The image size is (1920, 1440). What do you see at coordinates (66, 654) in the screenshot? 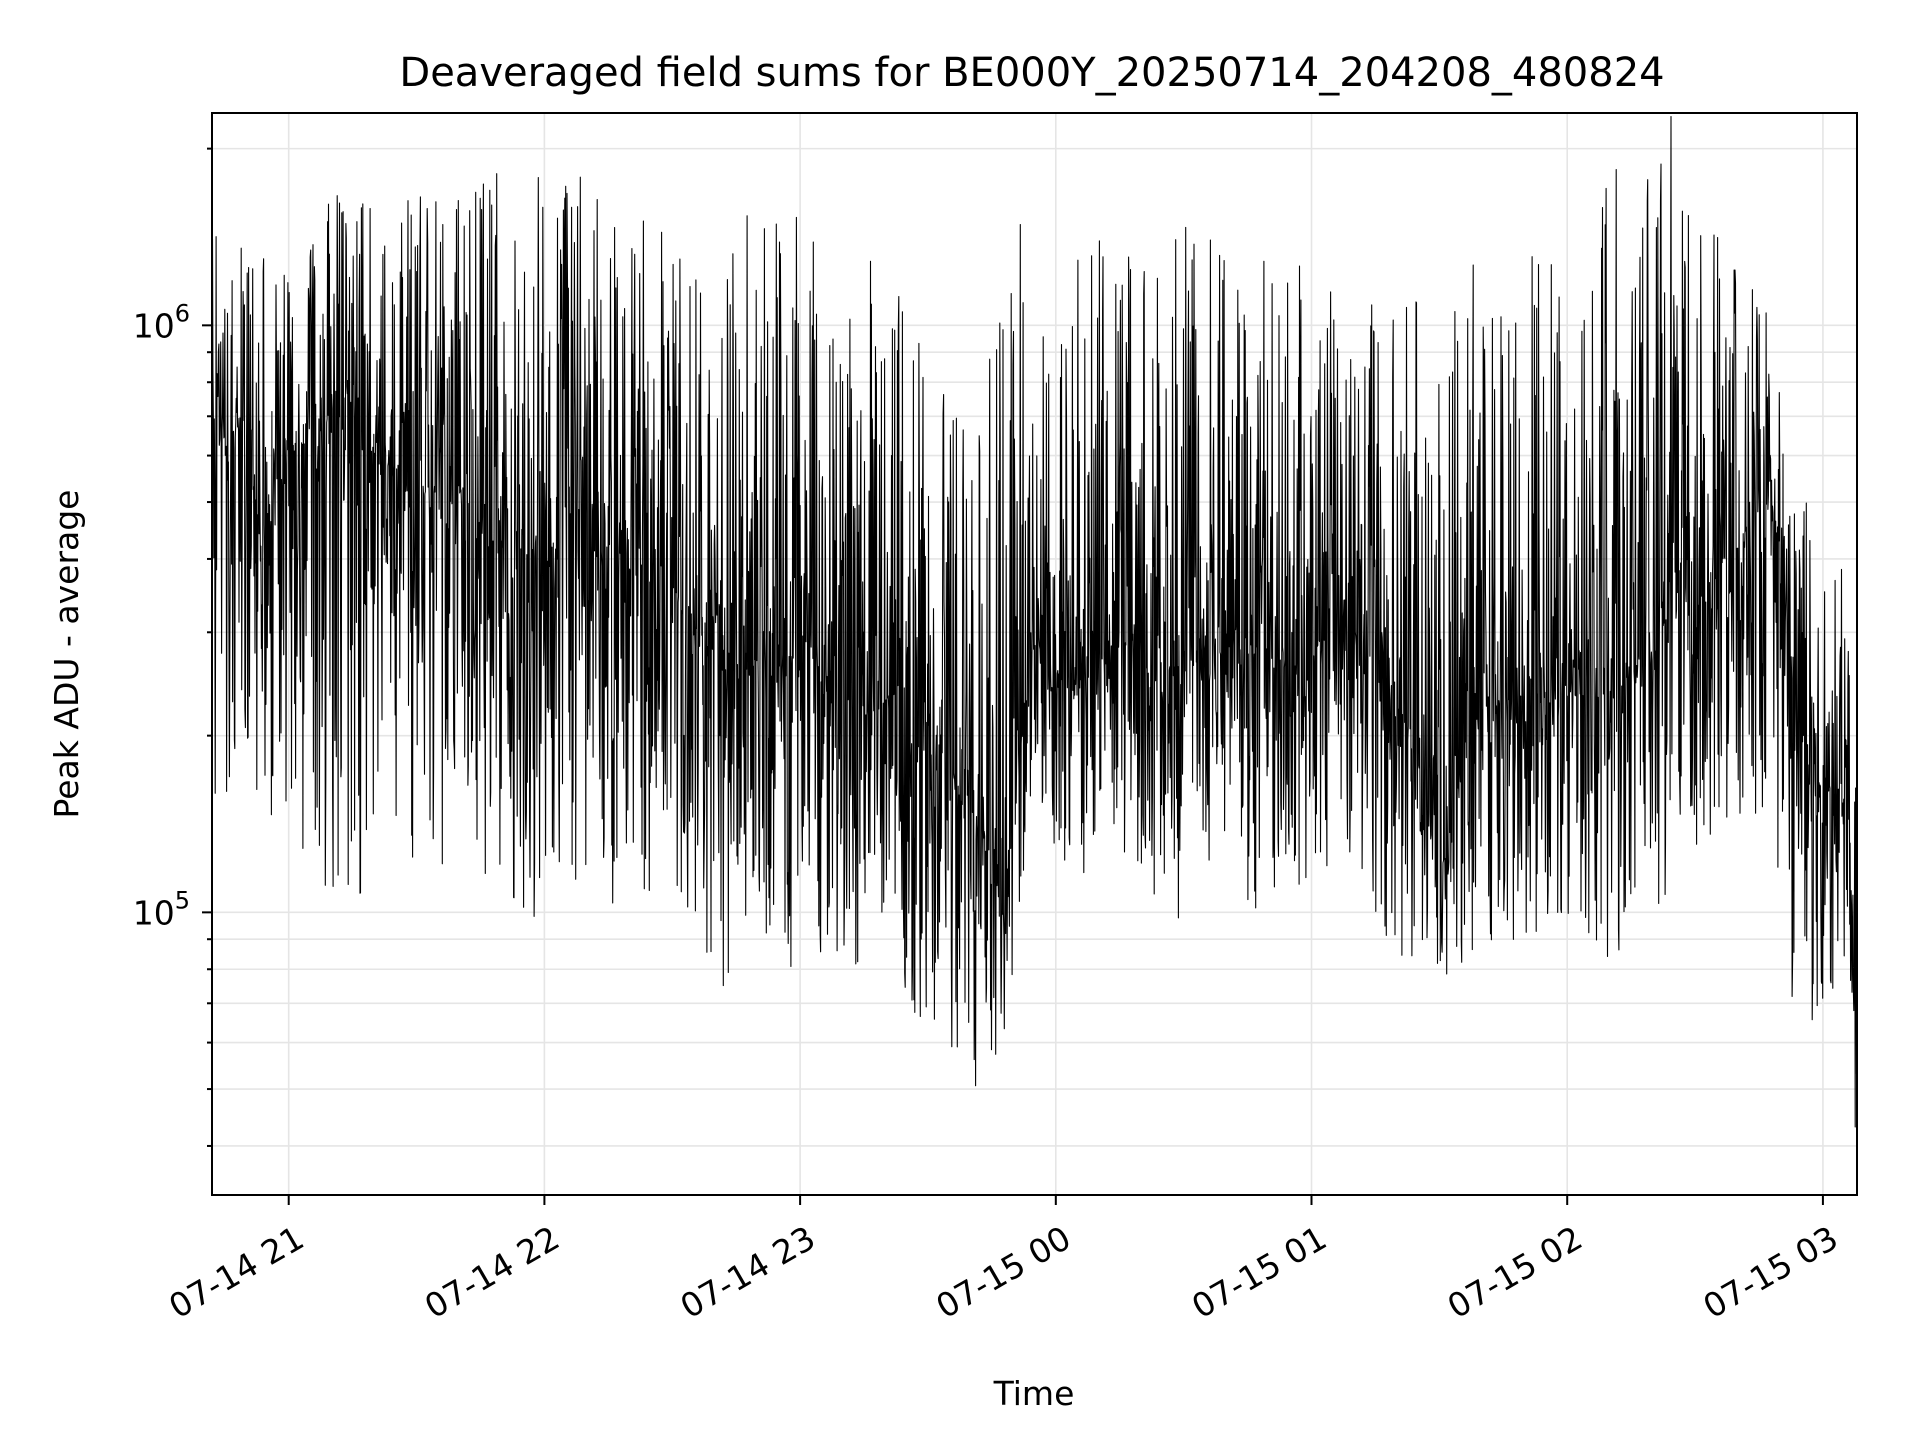
I see `y-axis-label: Peak ADU - average` at bounding box center [66, 654].